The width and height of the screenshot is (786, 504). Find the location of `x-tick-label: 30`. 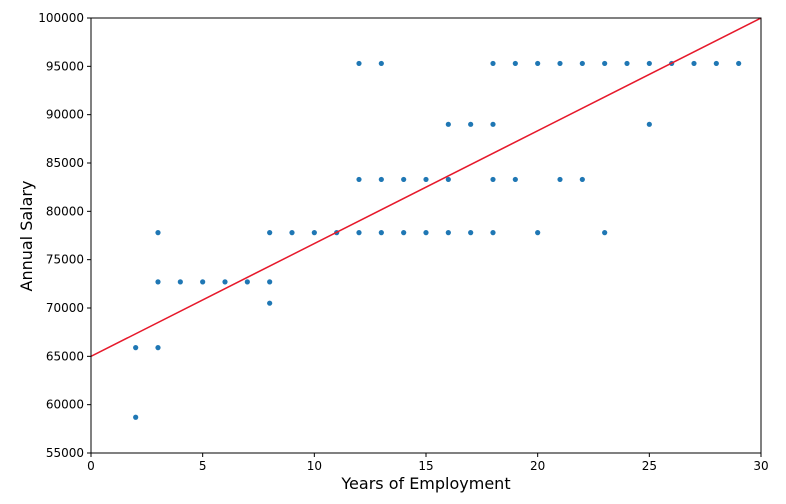

x-tick-label: 30 is located at coordinates (760, 466).